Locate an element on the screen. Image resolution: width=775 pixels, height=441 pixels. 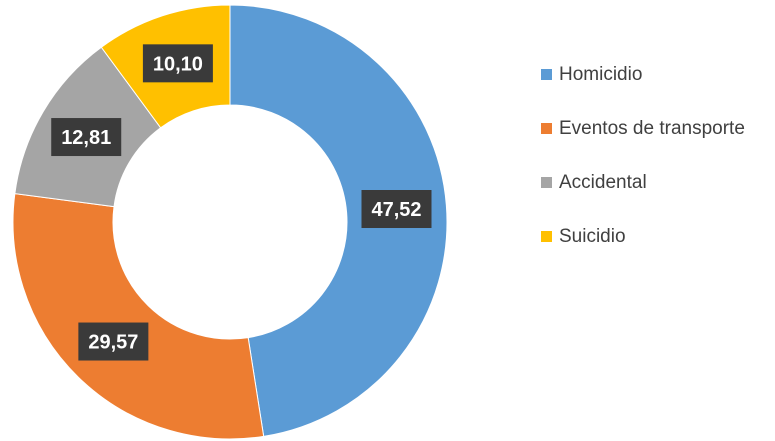
data-label-text: 12,81 is located at coordinates (86, 138).